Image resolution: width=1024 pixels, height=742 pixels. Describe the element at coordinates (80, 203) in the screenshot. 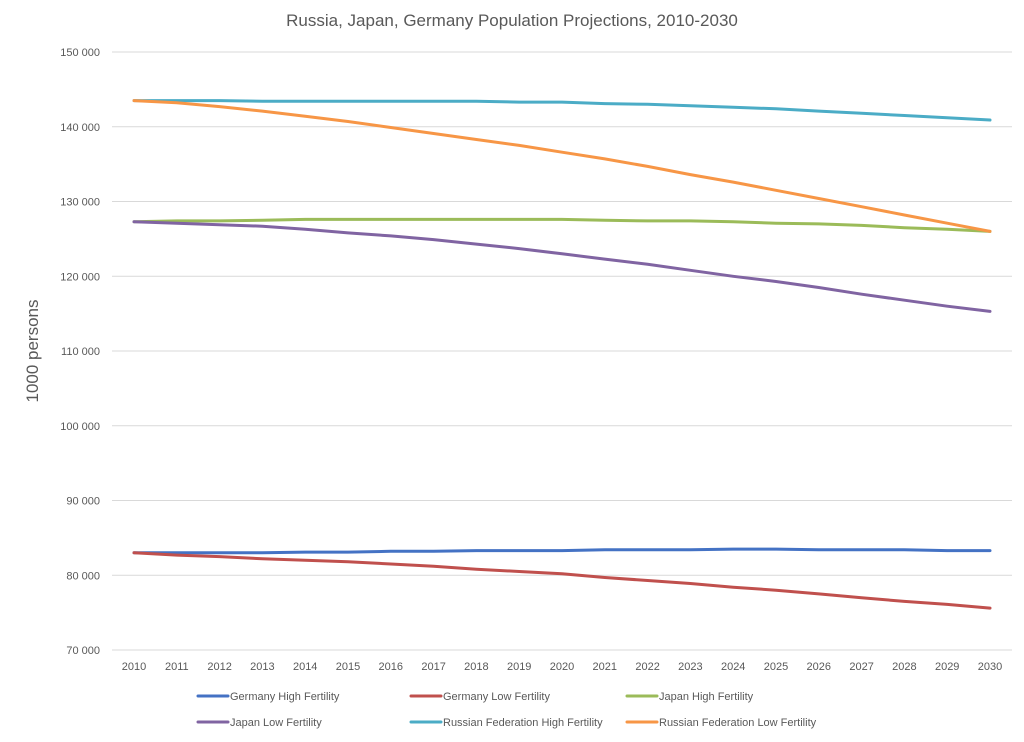

I see `y-tick-label: 130 000` at that location.